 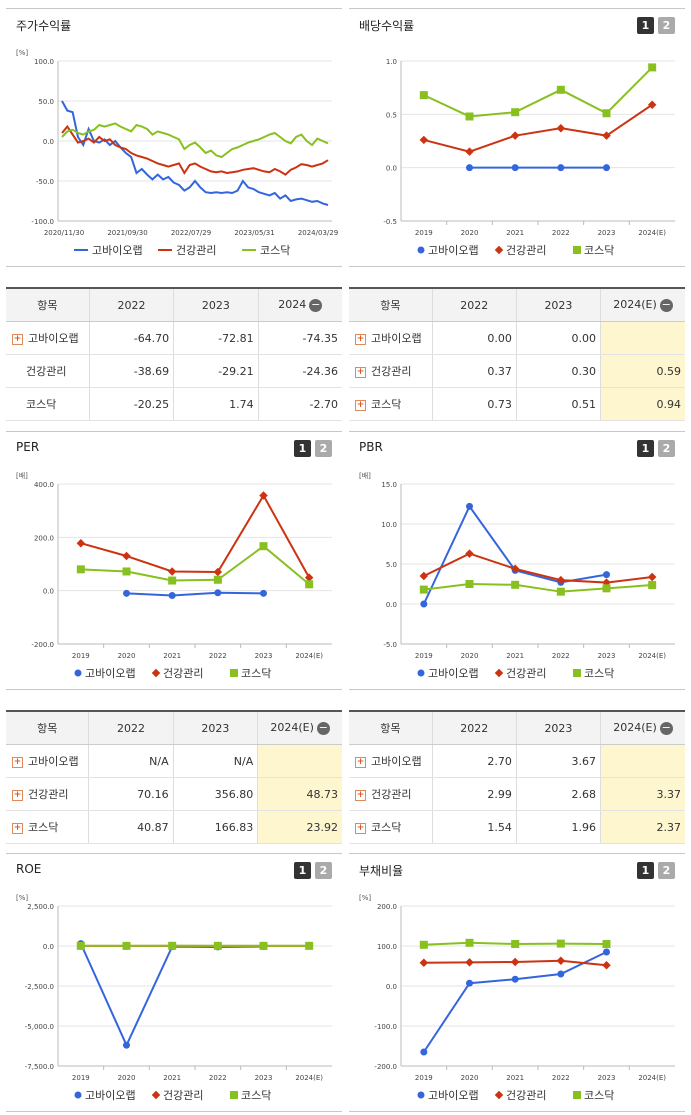 I want to click on cell-value: 2.99, so click(x=474, y=794).